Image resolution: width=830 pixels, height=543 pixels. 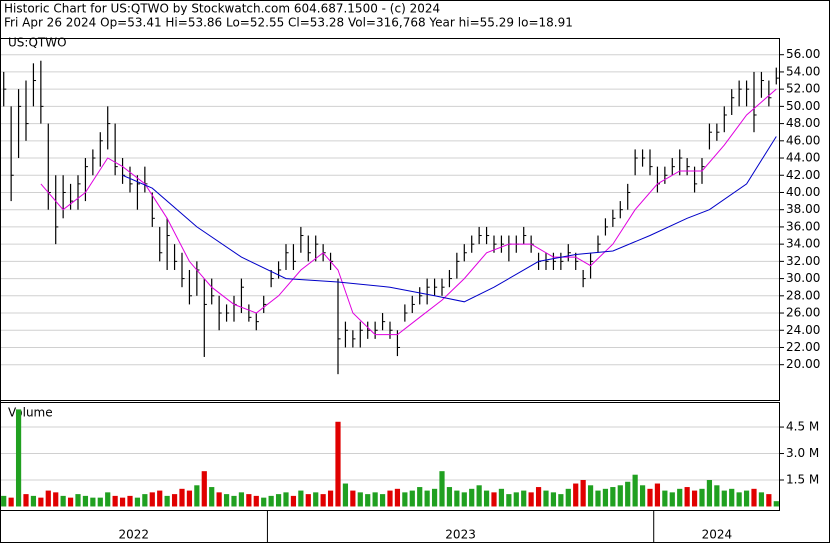 I want to click on x-tick-label: 2023, so click(x=460, y=535).